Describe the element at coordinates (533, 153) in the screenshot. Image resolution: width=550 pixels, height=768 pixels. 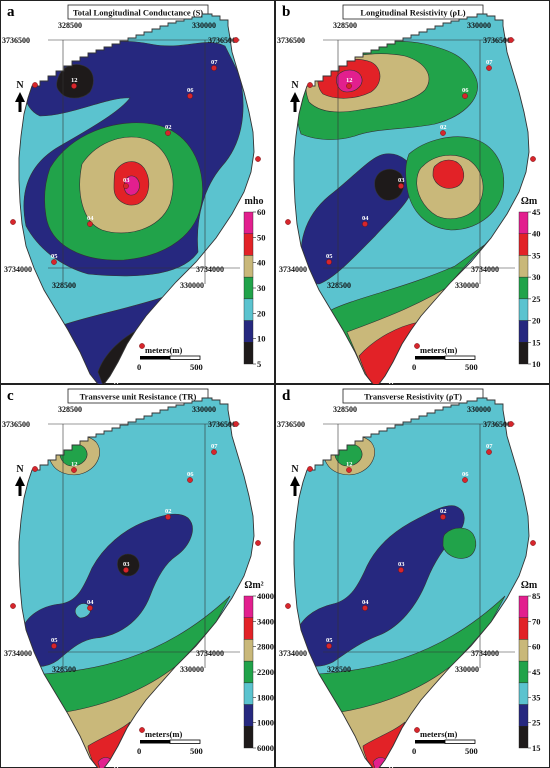
I see `sounding-point-label: 01` at that location.